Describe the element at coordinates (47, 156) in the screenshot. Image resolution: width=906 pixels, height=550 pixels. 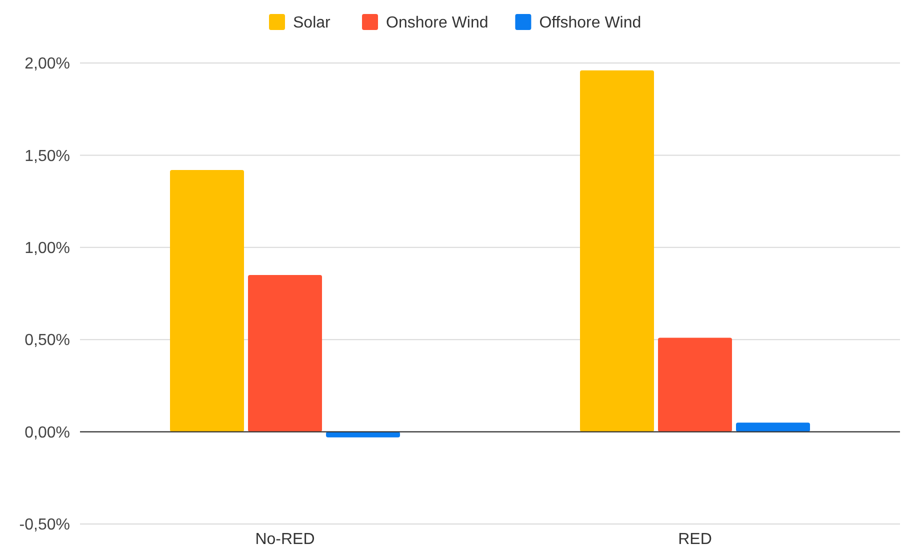
I see `y-tick-label: 1,50%` at that location.